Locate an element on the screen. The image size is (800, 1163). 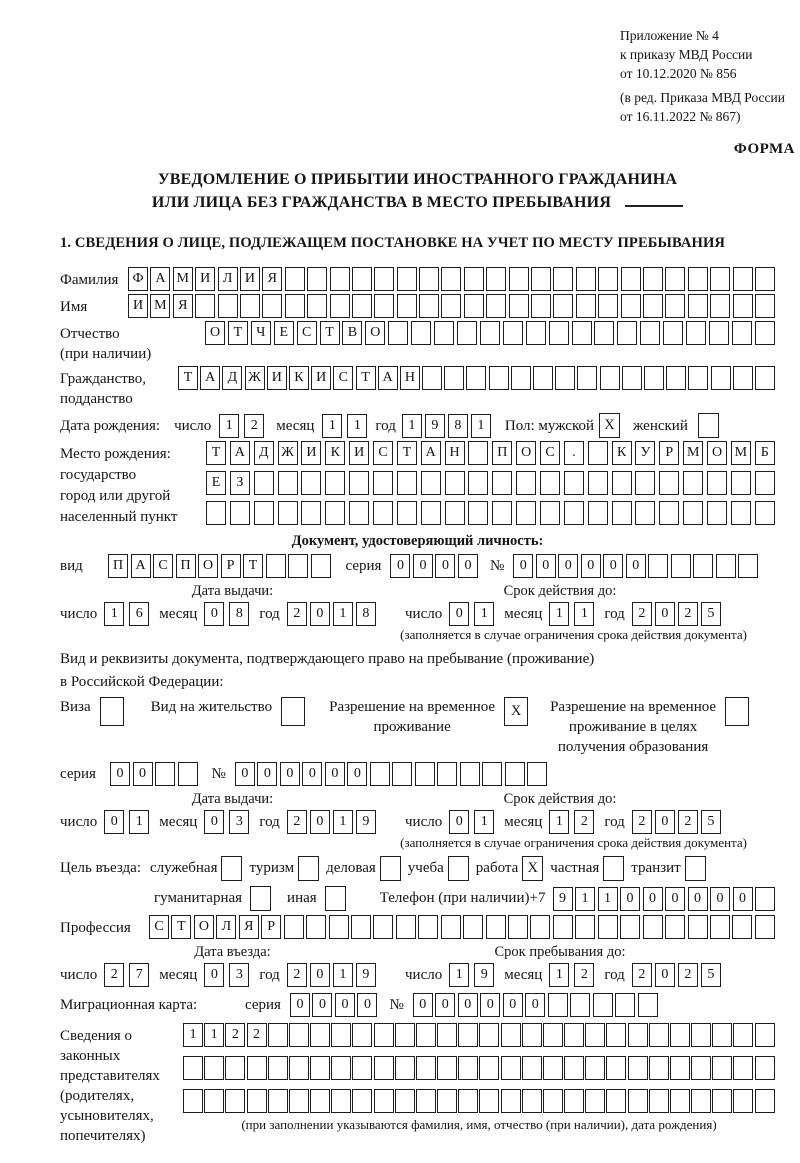
temp-permit-checkbox: X is located at coordinates (516, 711).